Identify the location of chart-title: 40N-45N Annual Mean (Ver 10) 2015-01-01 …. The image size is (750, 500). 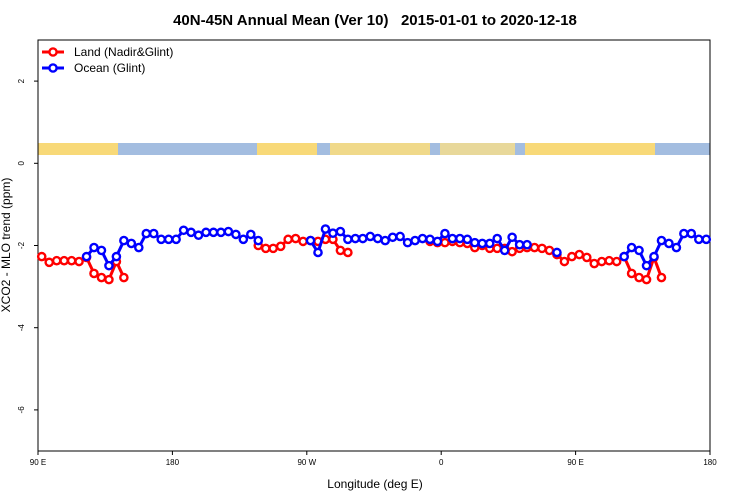
(375, 20).